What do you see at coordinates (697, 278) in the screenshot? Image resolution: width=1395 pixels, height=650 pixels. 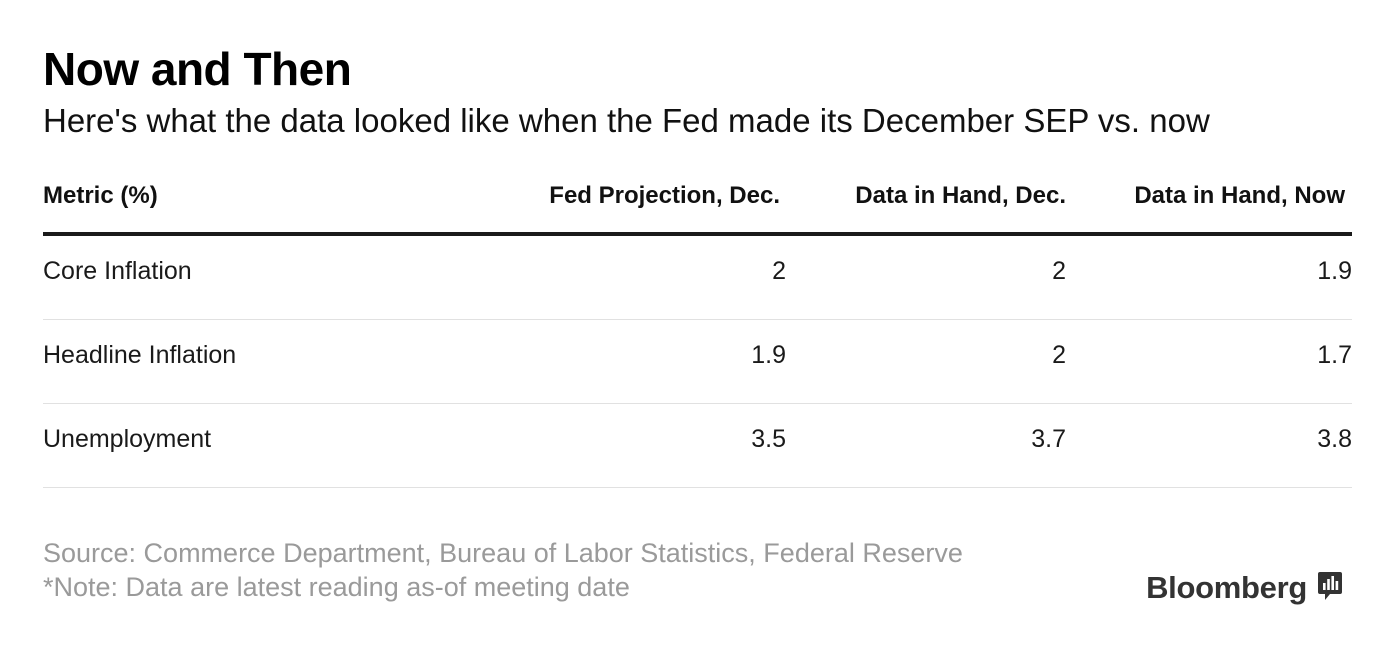 I see `table-row: Core Inflation 2 2 1.9` at bounding box center [697, 278].